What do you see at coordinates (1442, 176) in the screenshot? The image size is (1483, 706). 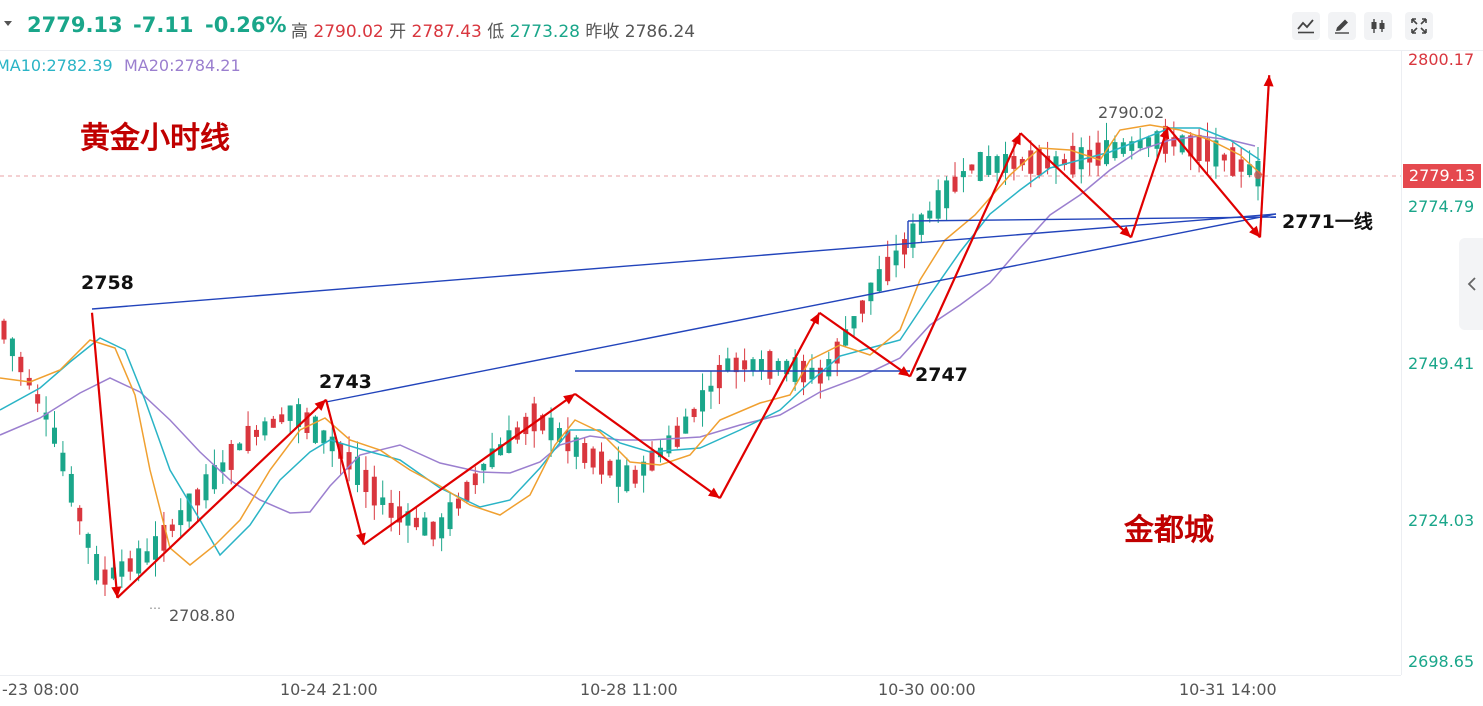 I see `current-price-tag: 2779.13` at bounding box center [1442, 176].